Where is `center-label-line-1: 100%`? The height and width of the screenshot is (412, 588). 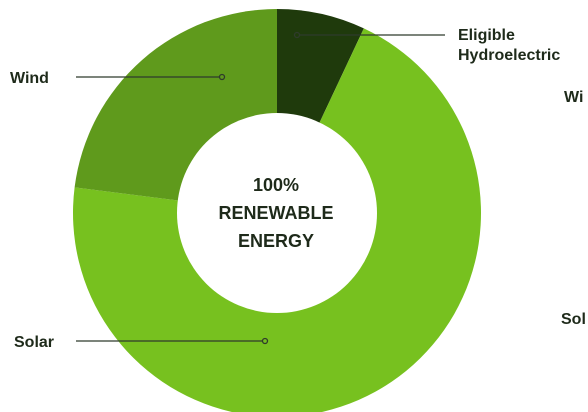 center-label-line-1: 100% is located at coordinates (276, 185).